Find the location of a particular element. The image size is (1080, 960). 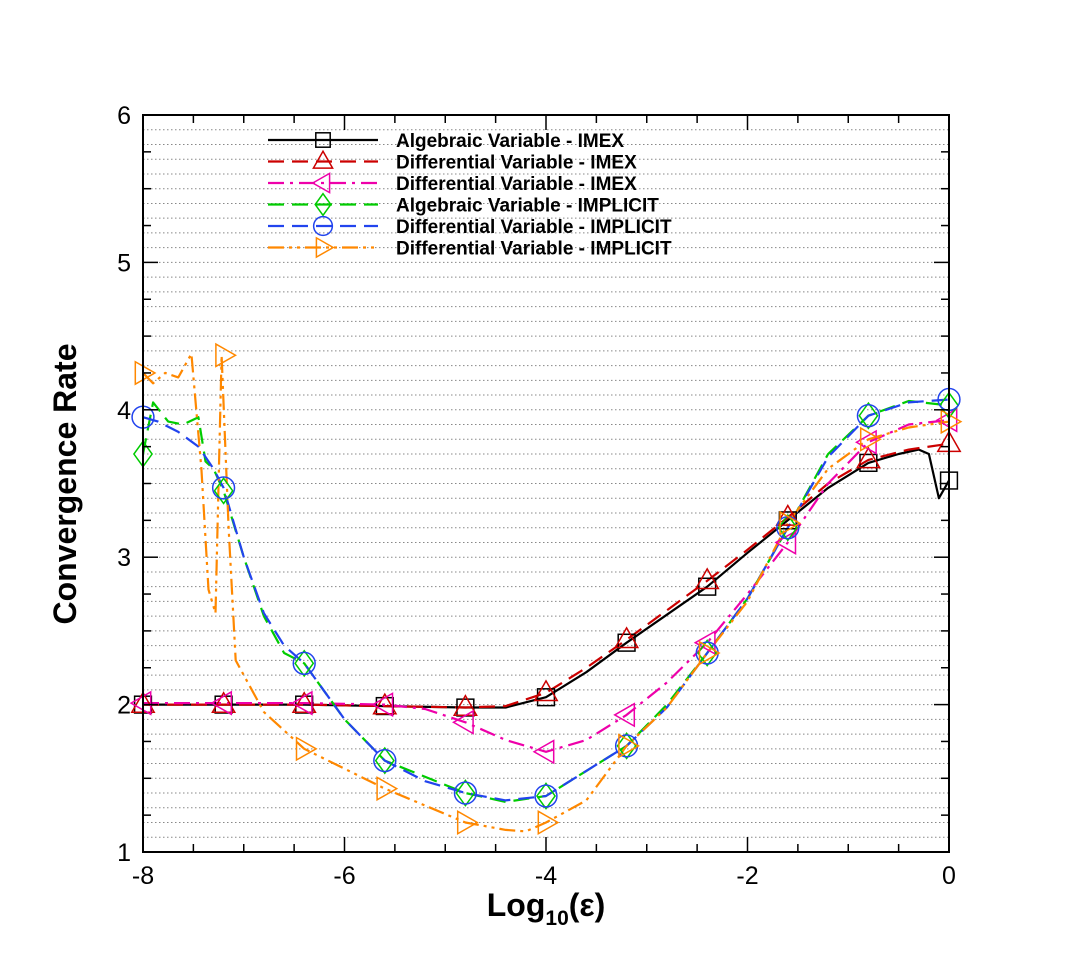

y-tick-label: 4 is located at coordinates (124, 411).